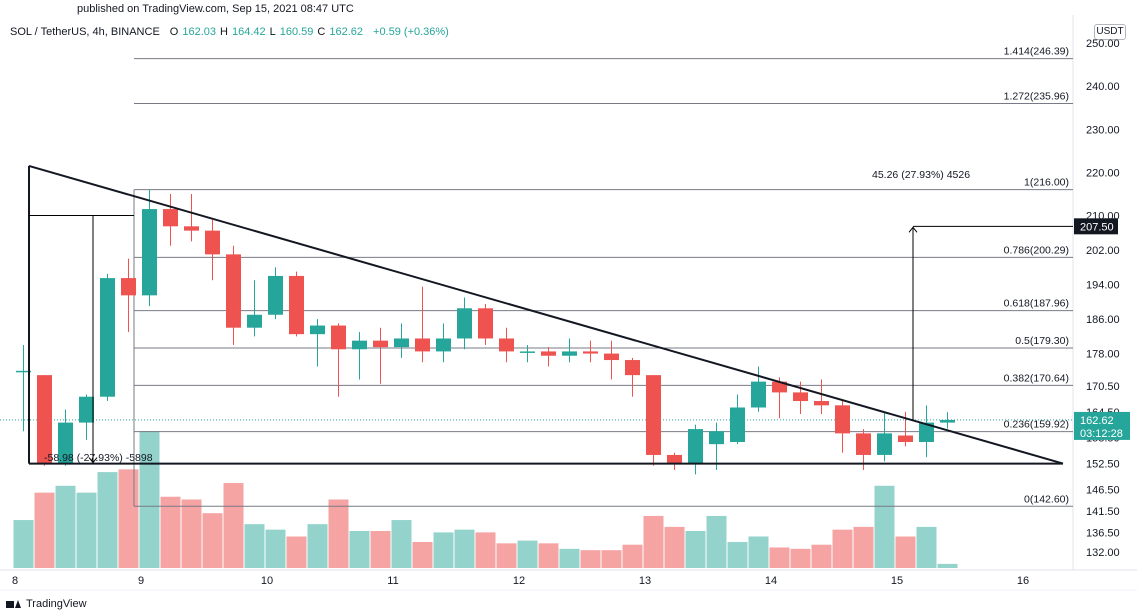 The width and height of the screenshot is (1137, 615). What do you see at coordinates (346, 32) in the screenshot?
I see `close-value: 162.62` at bounding box center [346, 32].